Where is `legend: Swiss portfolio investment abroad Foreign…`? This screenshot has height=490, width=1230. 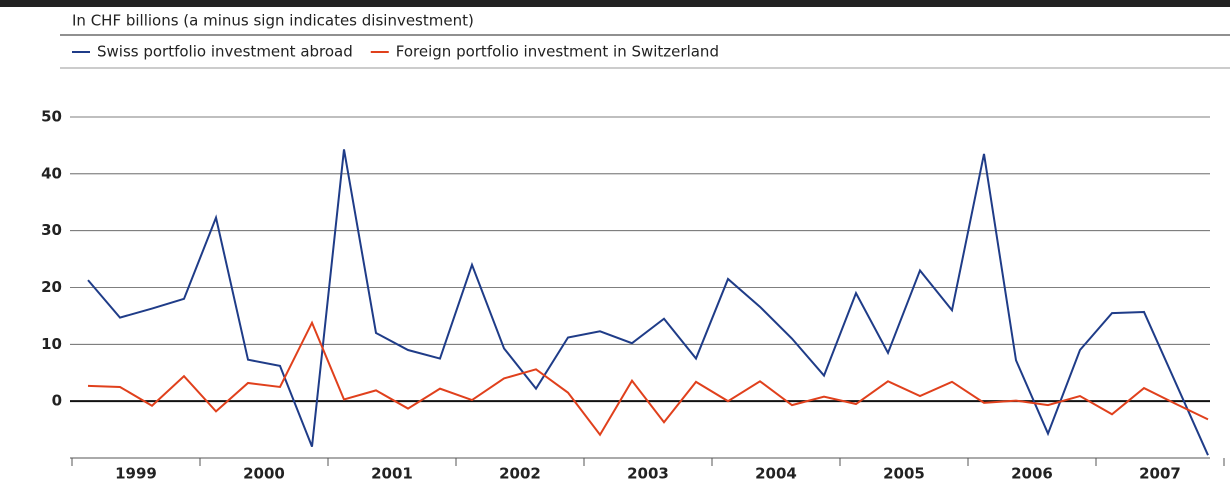 legend: Swiss portfolio investment abroad Foreign… is located at coordinates (395, 52).